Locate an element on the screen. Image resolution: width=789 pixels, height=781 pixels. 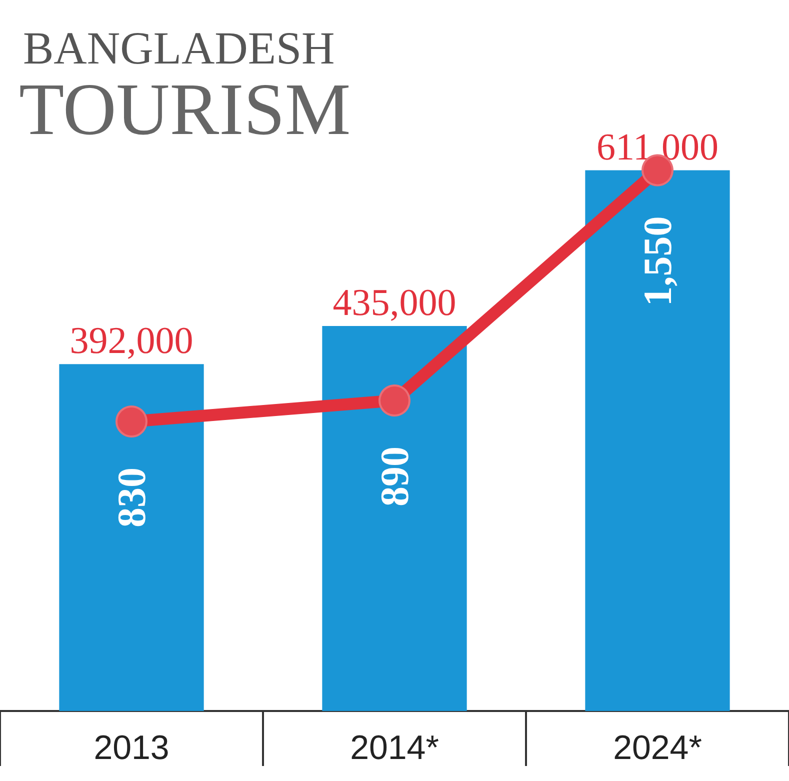
data-label: 392,000 is located at coordinates (132, 341).